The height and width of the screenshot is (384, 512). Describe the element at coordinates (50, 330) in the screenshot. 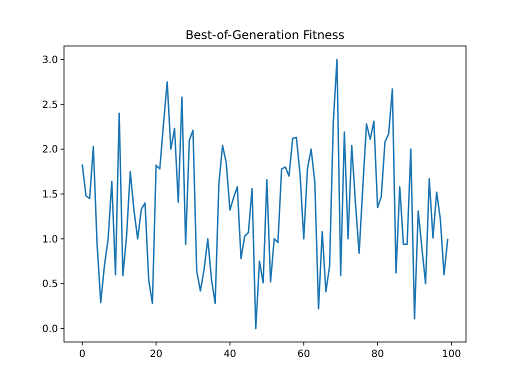

I see `y-tick-label: 0.0` at that location.